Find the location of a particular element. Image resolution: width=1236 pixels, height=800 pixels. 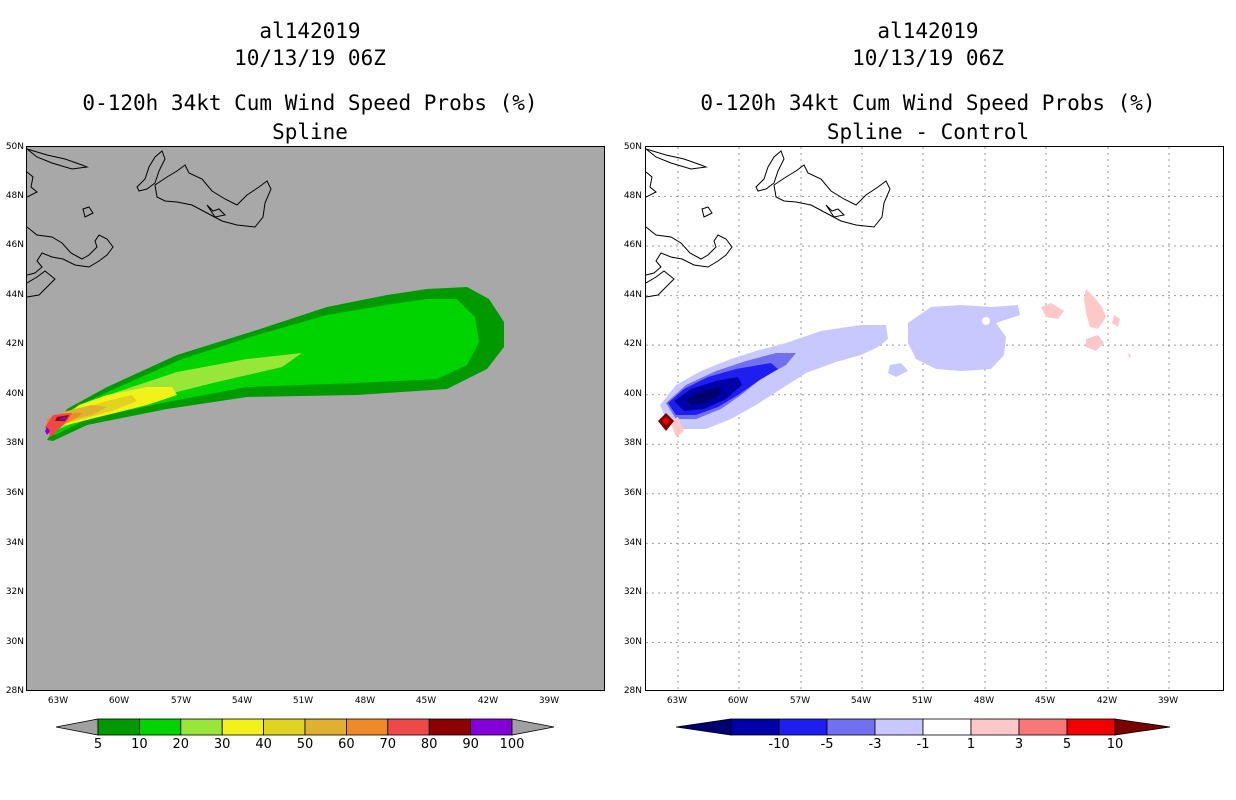

left-colorbar-label: 80 is located at coordinates (429, 744).